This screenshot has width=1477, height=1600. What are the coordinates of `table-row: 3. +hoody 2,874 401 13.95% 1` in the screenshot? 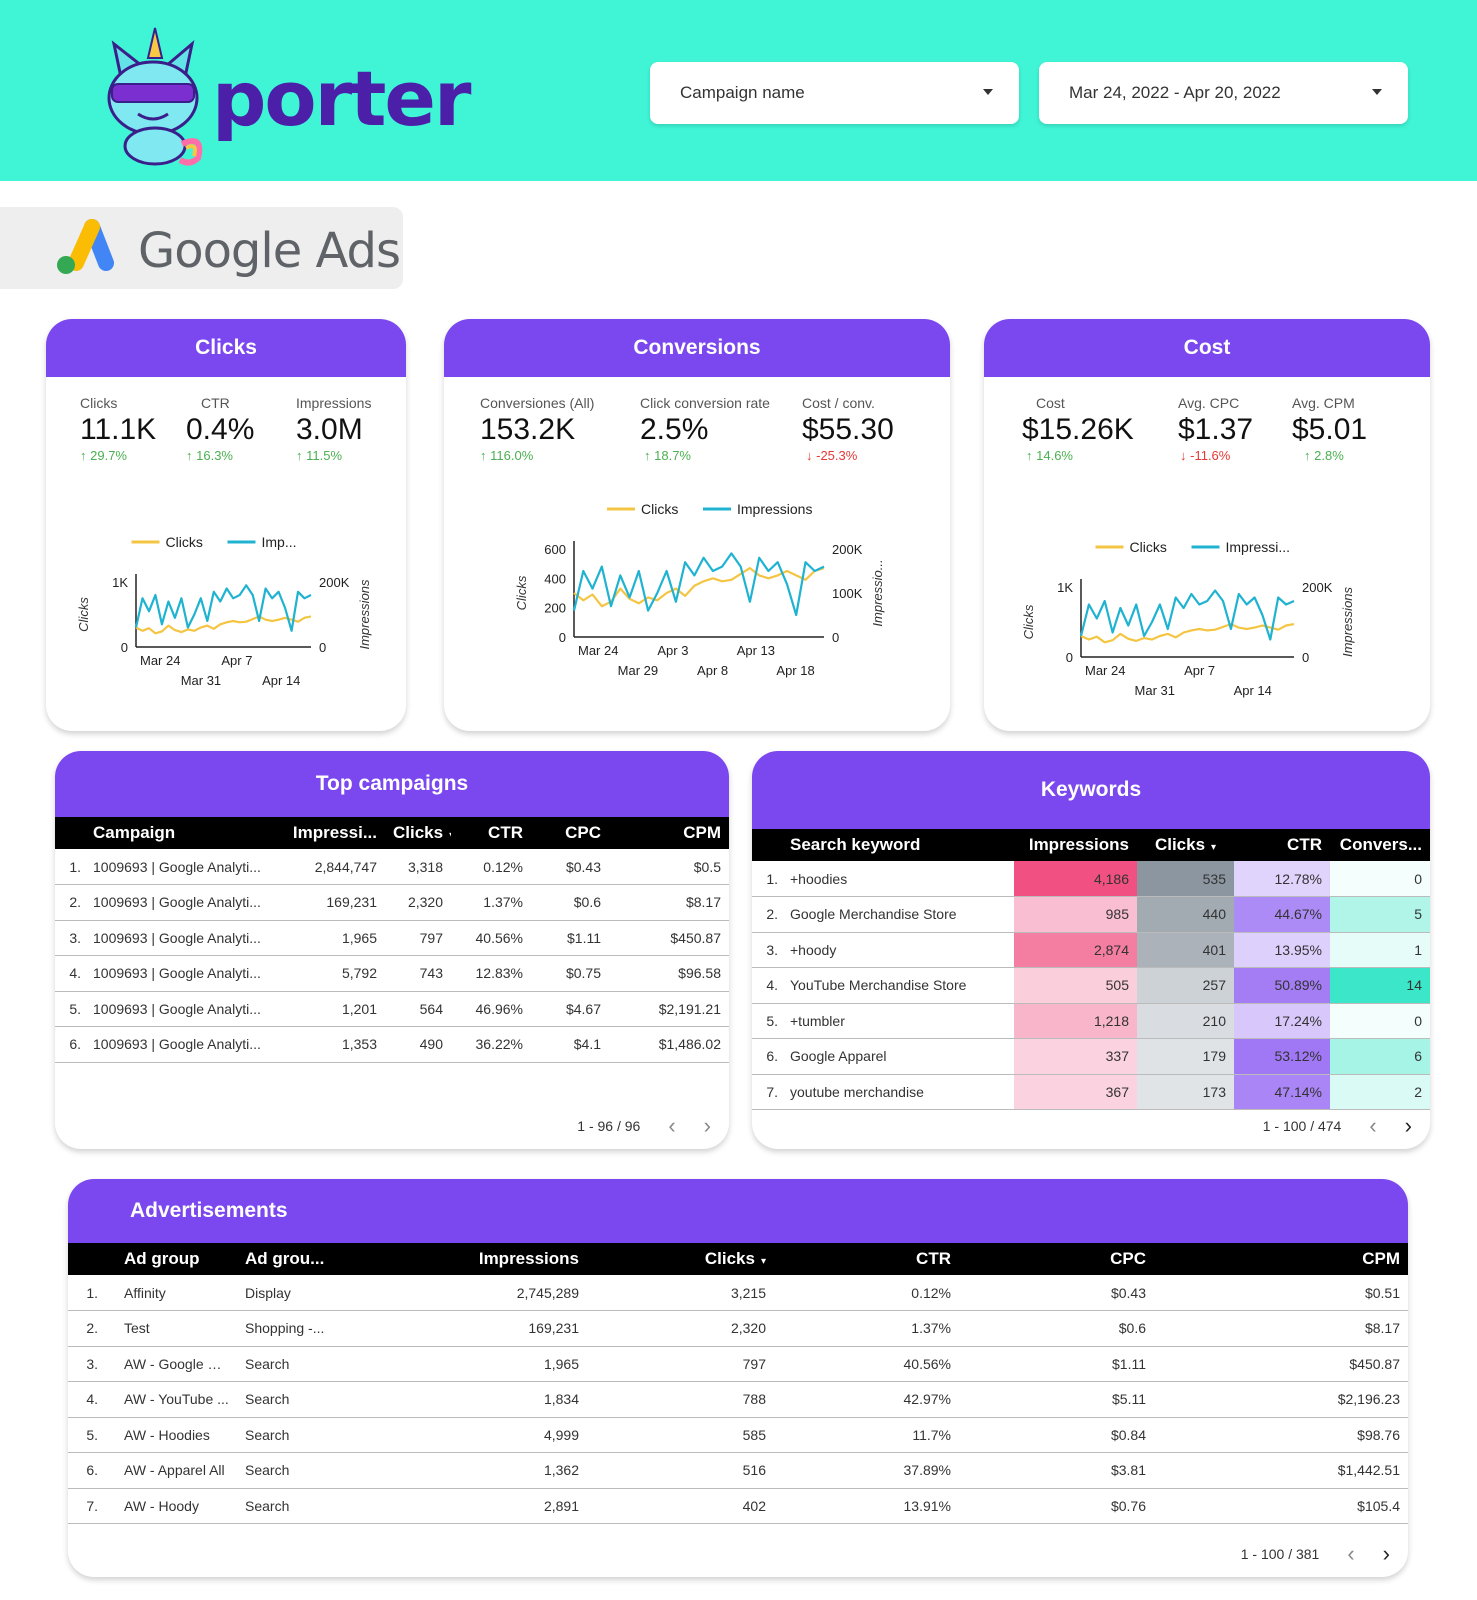 It's located at (1091, 950).